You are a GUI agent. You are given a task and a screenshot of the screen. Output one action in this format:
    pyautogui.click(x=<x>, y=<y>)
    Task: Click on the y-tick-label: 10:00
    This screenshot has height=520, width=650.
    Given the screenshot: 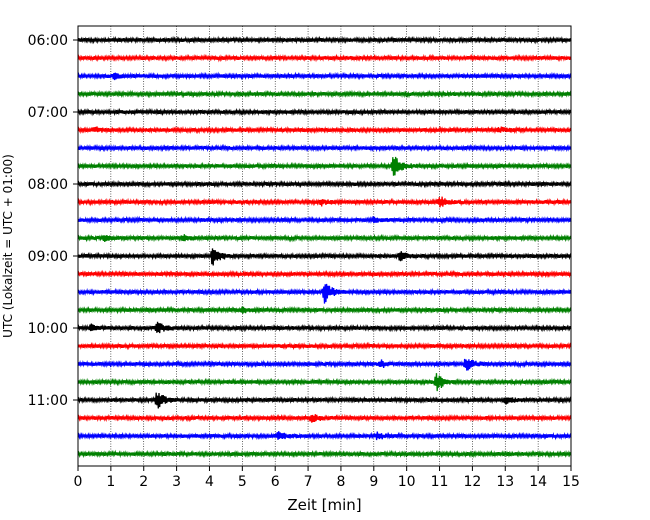 What is the action you would take?
    pyautogui.click(x=48, y=329)
    